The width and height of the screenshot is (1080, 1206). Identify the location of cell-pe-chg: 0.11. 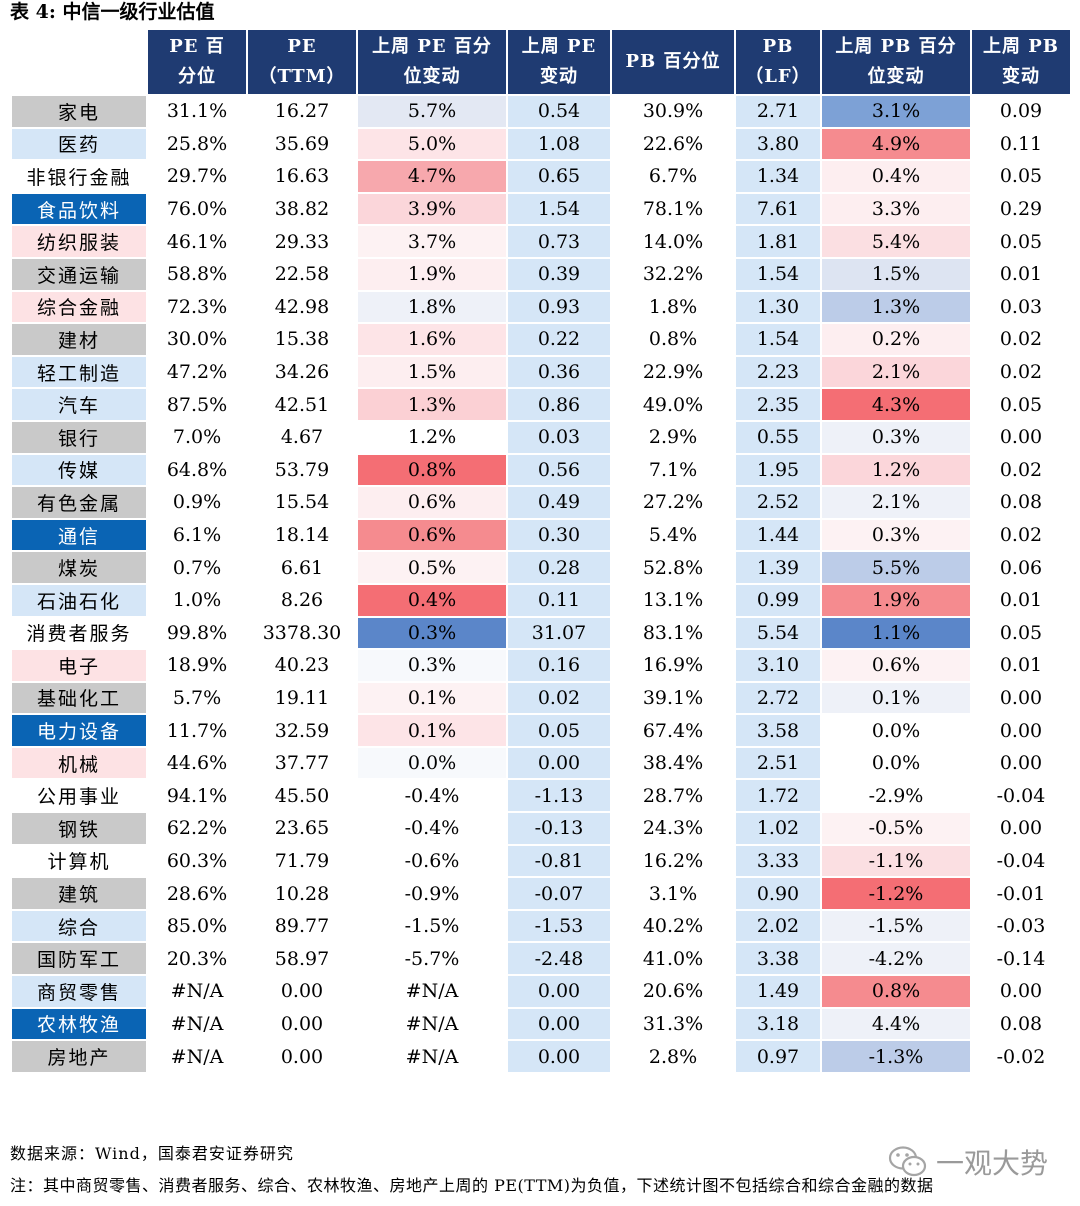
(559, 600).